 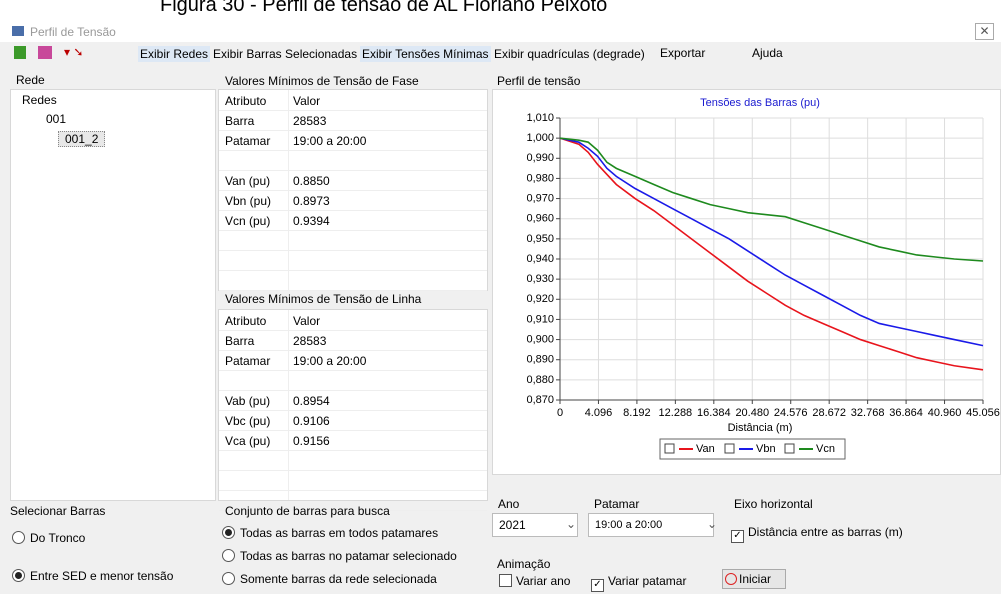 What do you see at coordinates (540, 380) in the screenshot?
I see `y-tick-label: 0,880` at bounding box center [540, 380].